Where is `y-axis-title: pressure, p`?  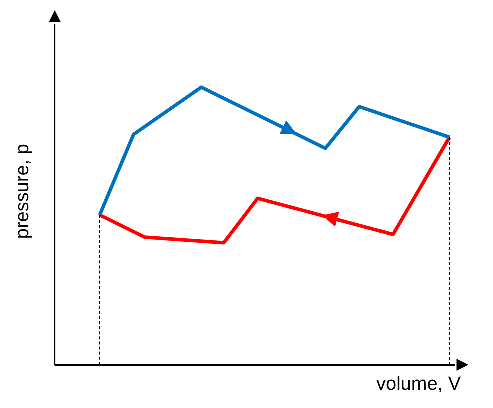
y-axis-title: pressure, p is located at coordinates (23, 192).